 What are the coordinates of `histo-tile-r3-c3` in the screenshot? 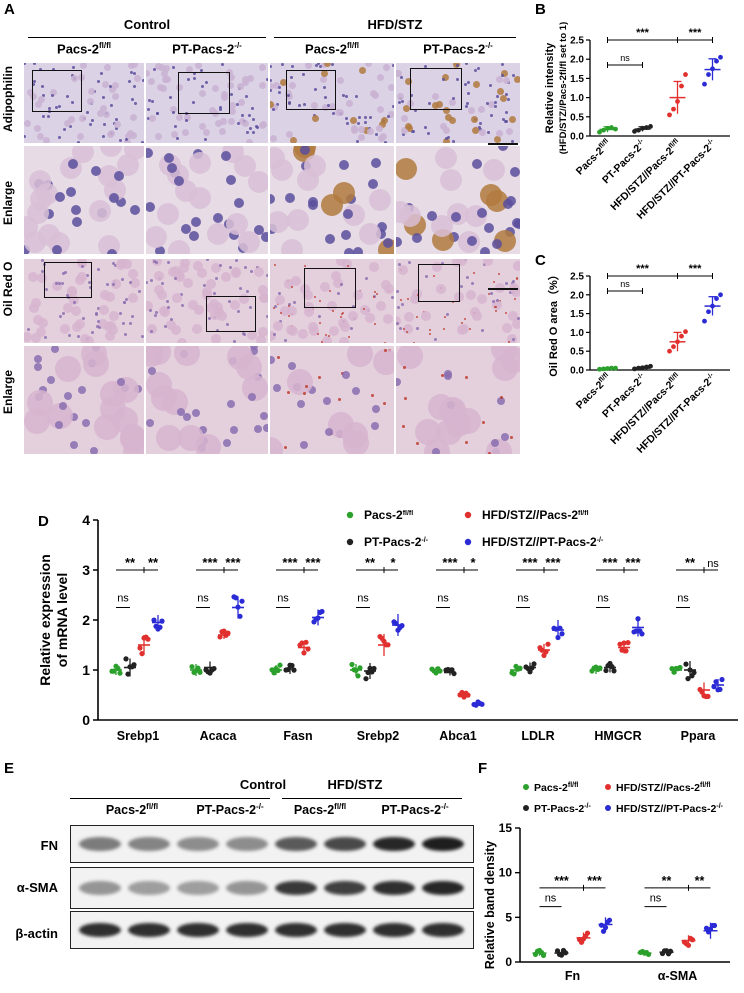 It's located at (332, 301).